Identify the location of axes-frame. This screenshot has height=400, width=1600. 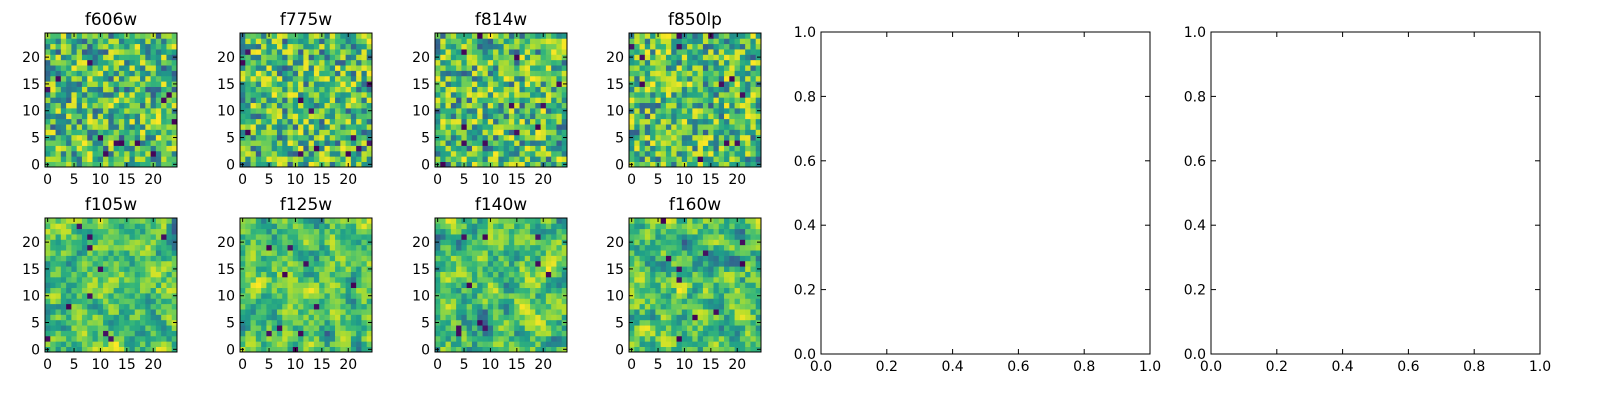
(306, 285).